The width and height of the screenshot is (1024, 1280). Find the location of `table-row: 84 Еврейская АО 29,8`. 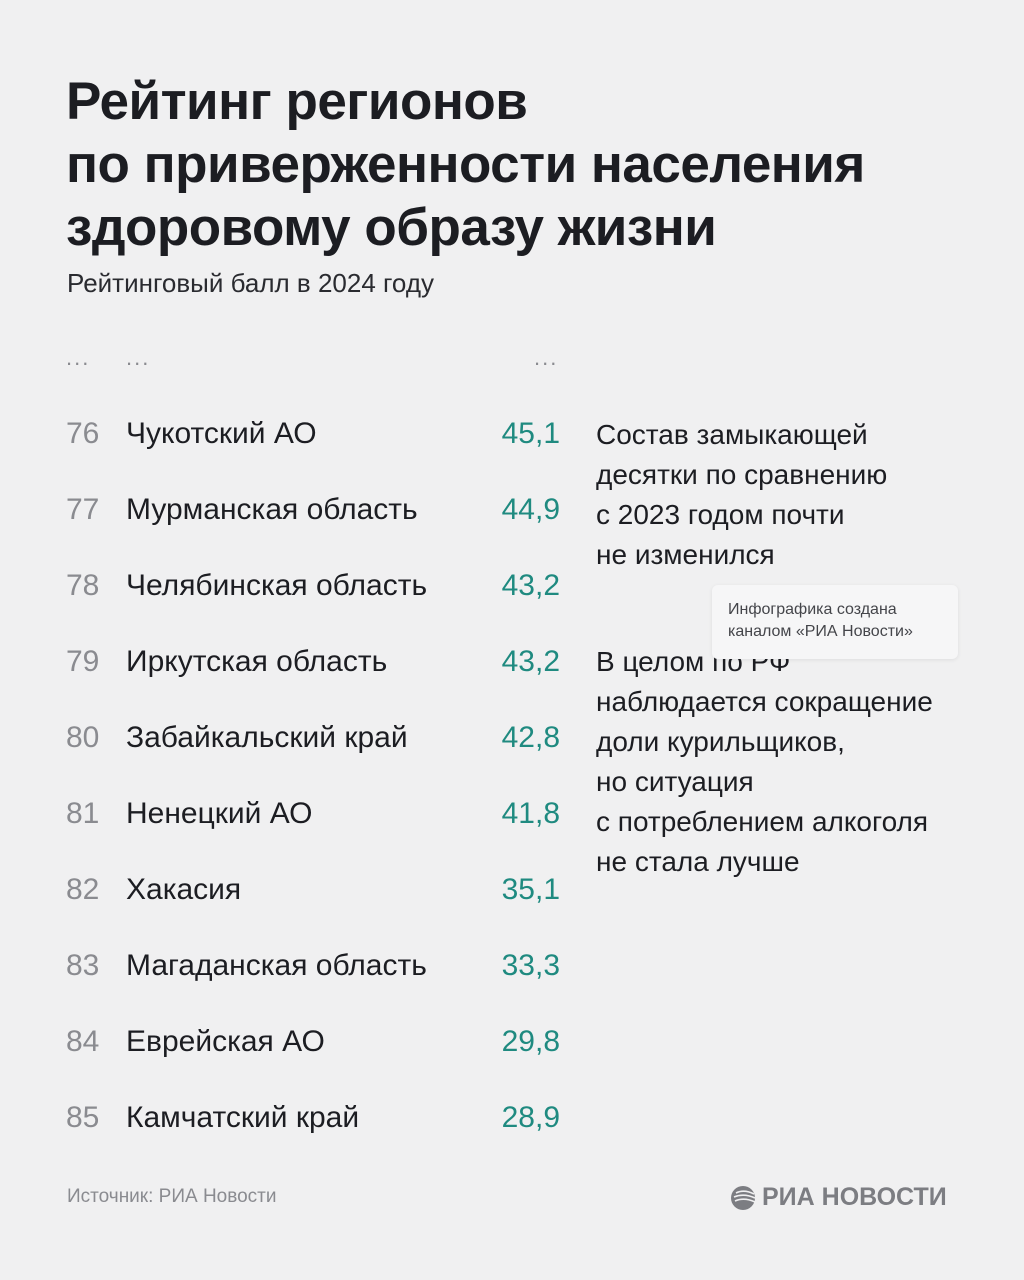

table-row: 84 Еврейская АО 29,8 is located at coordinates (300, 1045).